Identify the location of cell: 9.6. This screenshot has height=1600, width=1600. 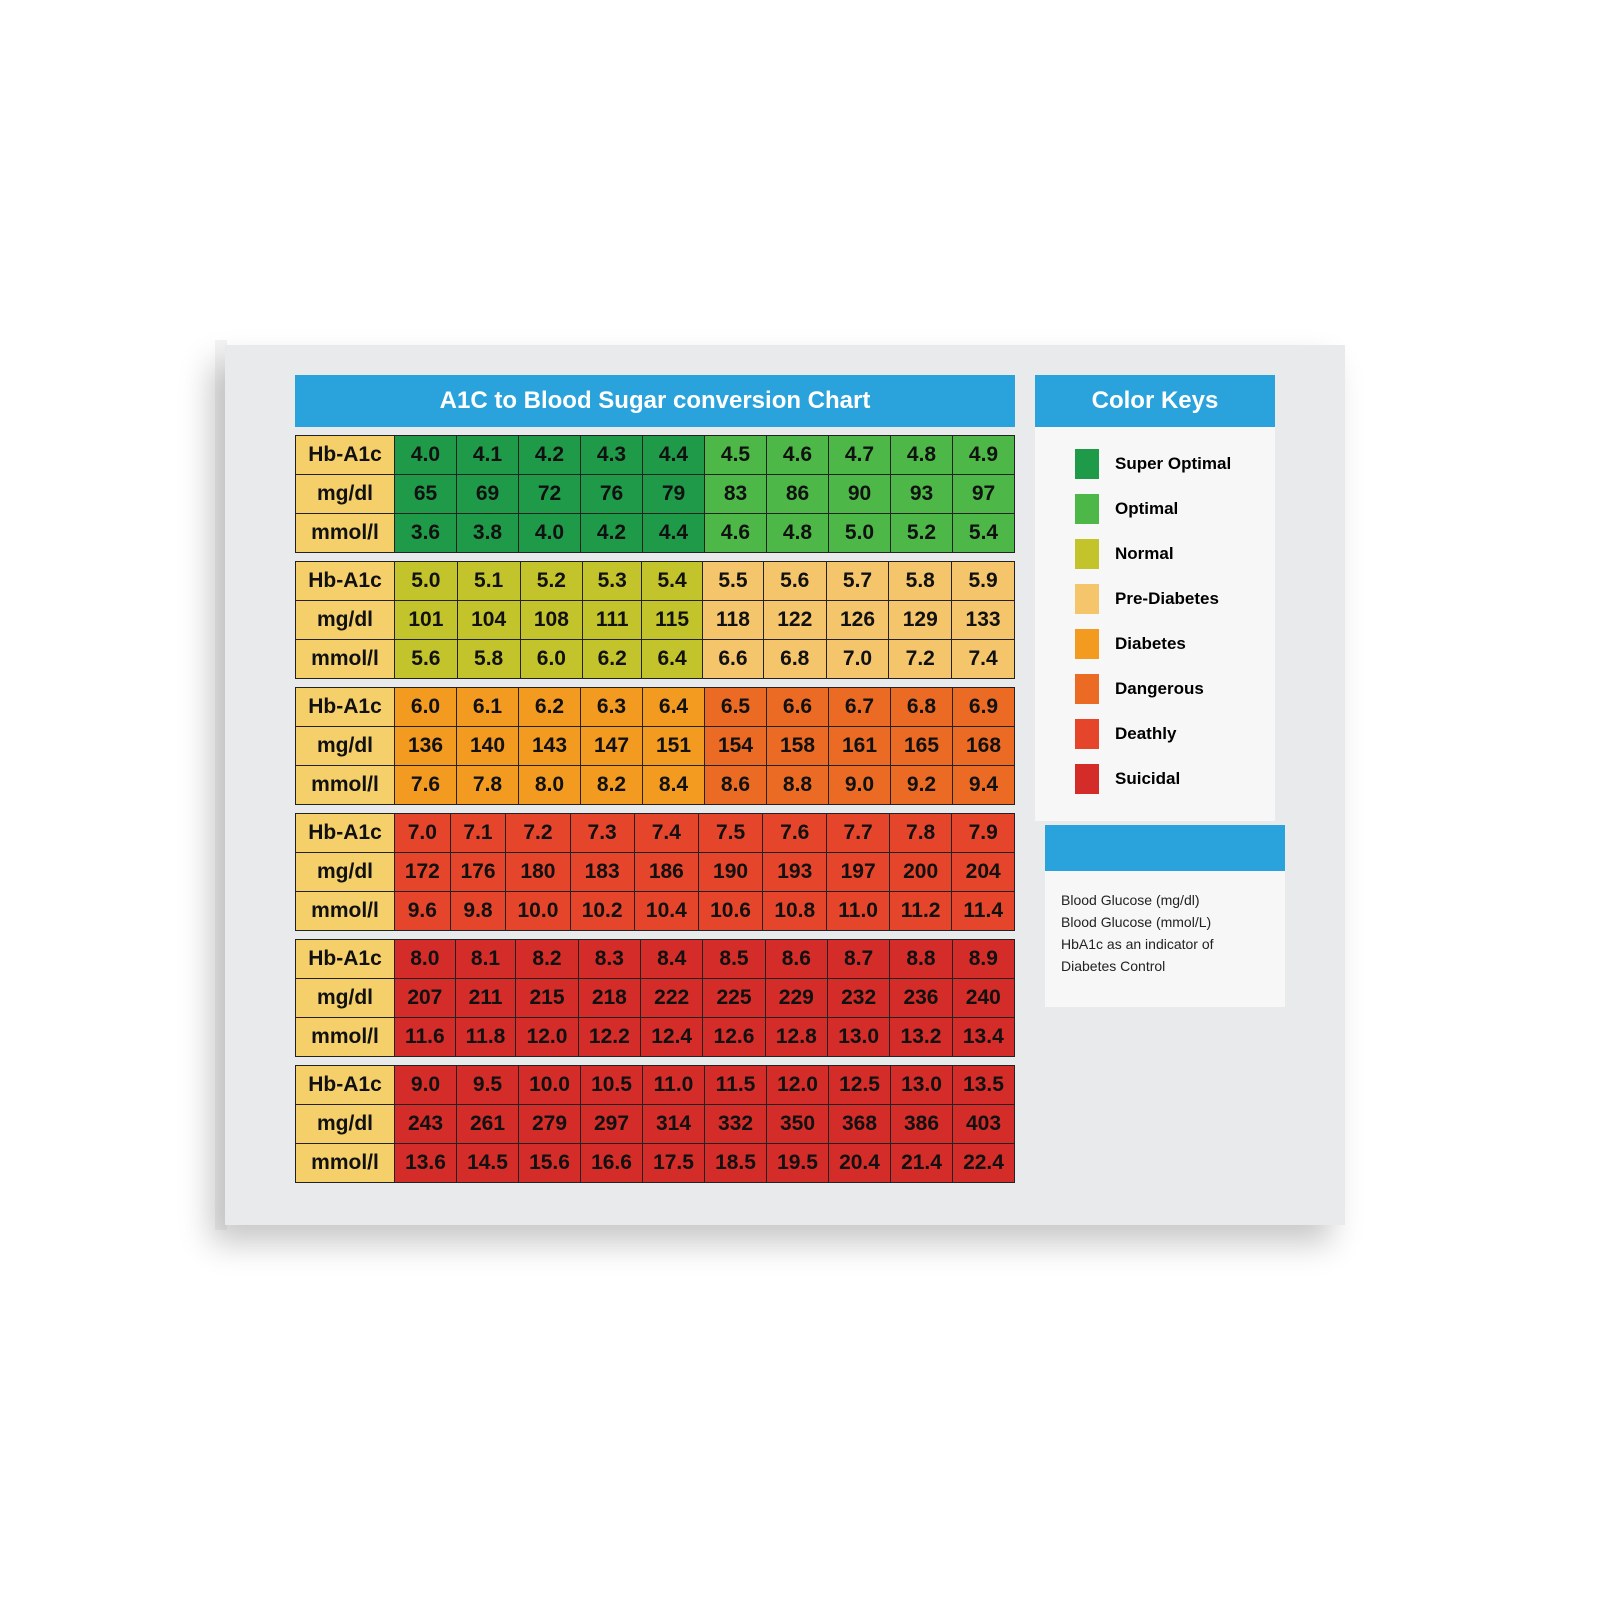
(422, 911).